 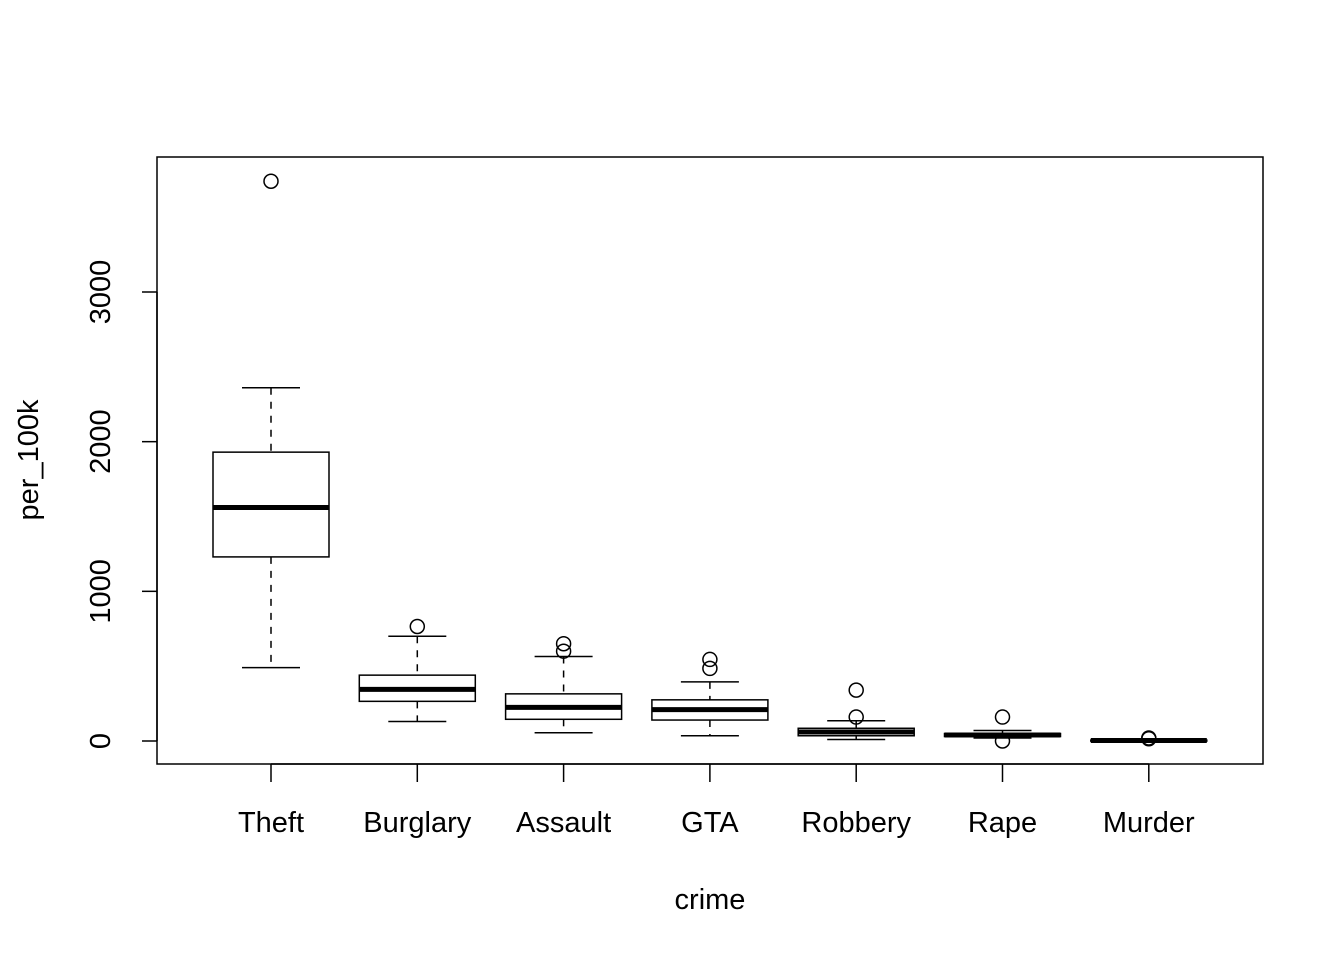 What do you see at coordinates (710, 900) in the screenshot?
I see `x-axis-label: crime` at bounding box center [710, 900].